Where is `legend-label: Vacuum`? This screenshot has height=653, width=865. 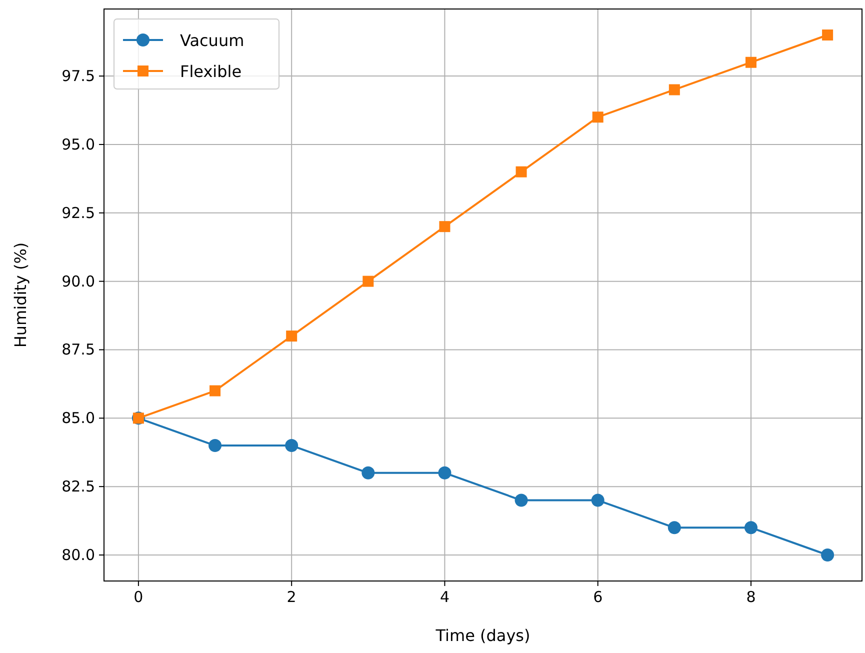
legend-label: Vacuum is located at coordinates (212, 40).